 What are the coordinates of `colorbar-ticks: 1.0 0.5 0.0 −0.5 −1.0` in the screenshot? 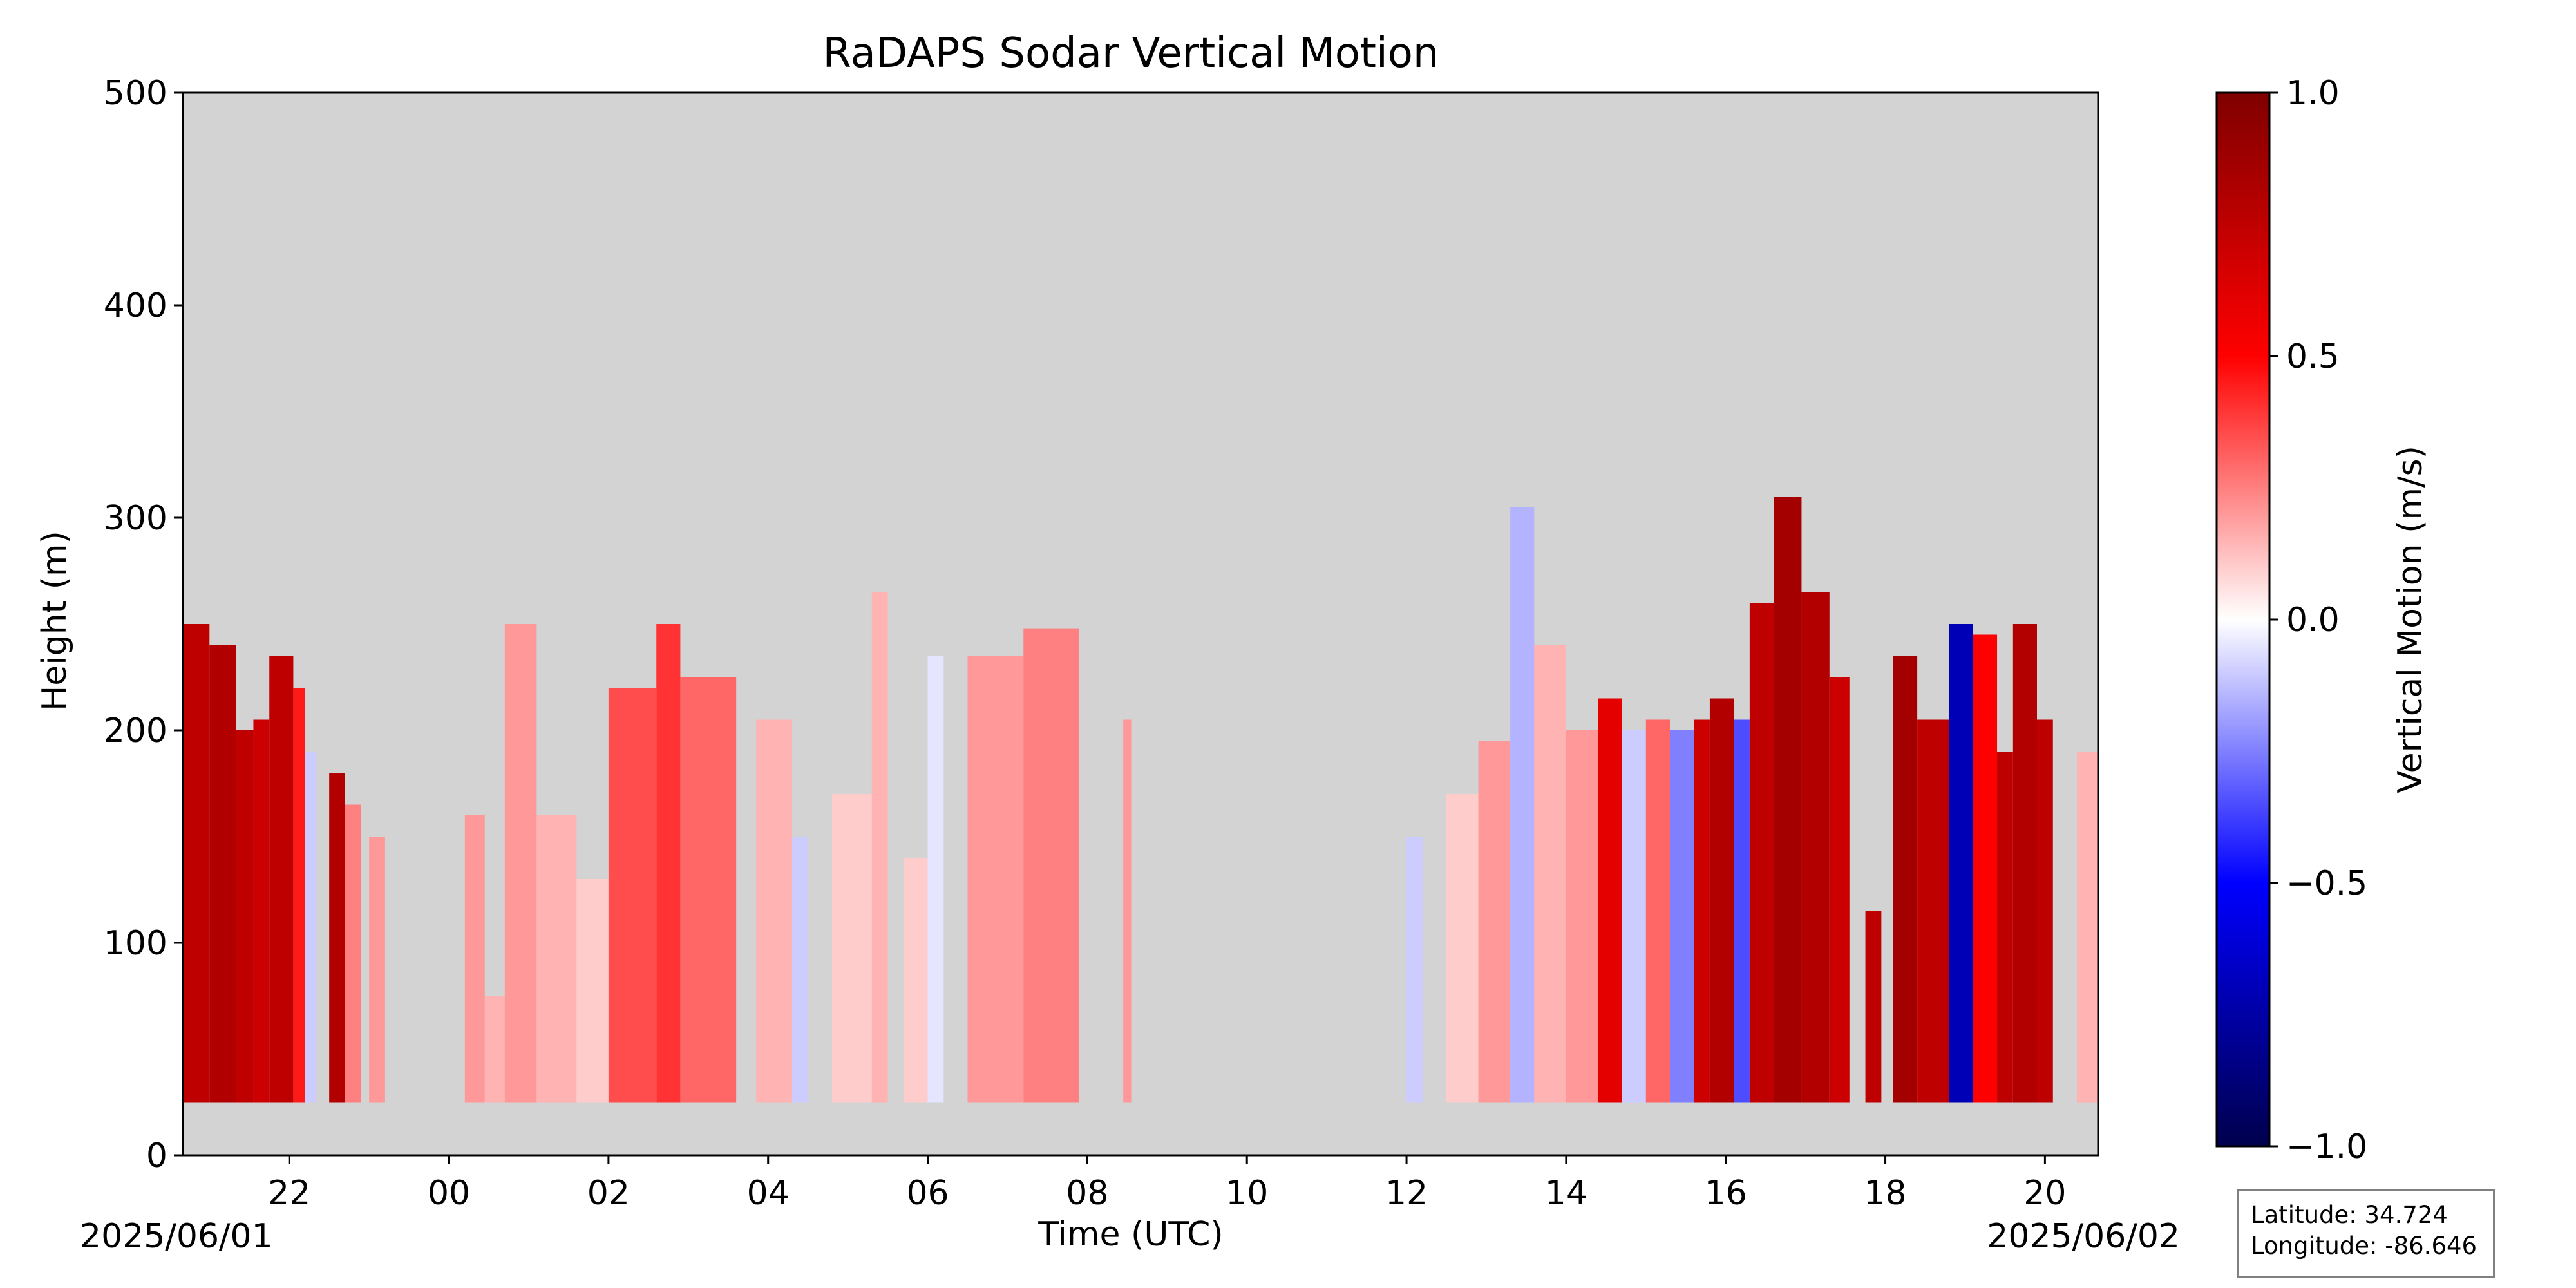 It's located at (2318, 620).